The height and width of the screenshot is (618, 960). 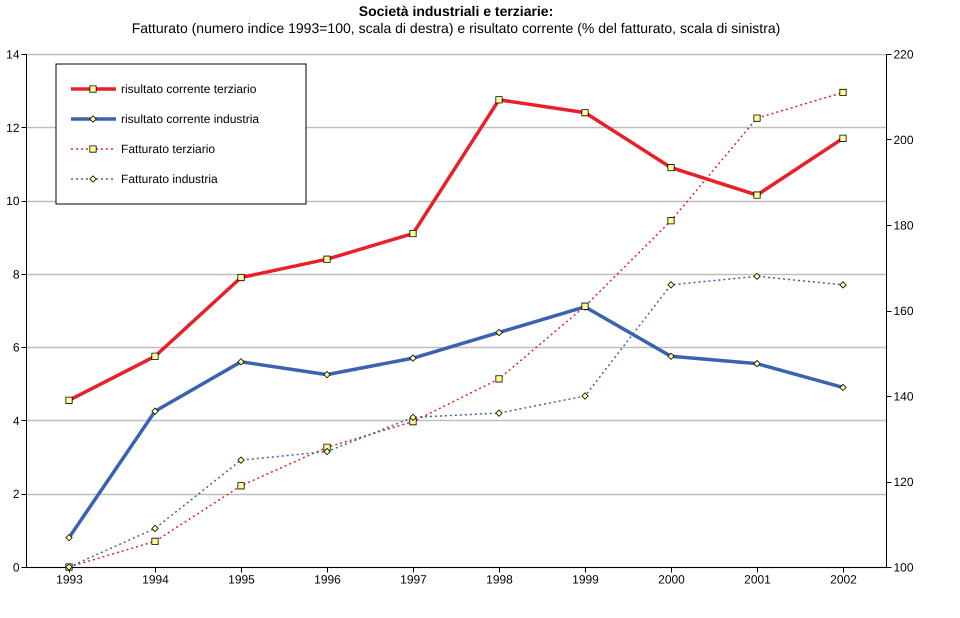 I want to click on y-tick-label: 10, so click(x=13, y=201).